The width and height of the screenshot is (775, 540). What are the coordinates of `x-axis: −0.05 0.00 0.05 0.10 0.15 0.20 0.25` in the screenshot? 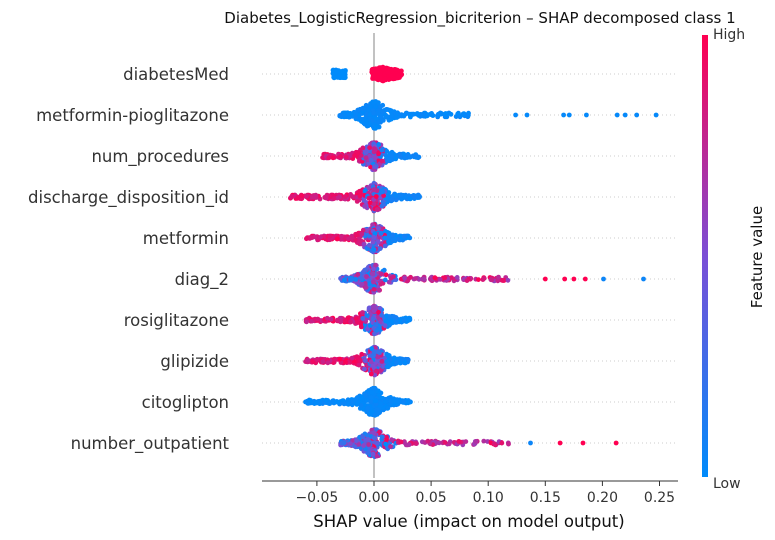 It's located at (470, 493).